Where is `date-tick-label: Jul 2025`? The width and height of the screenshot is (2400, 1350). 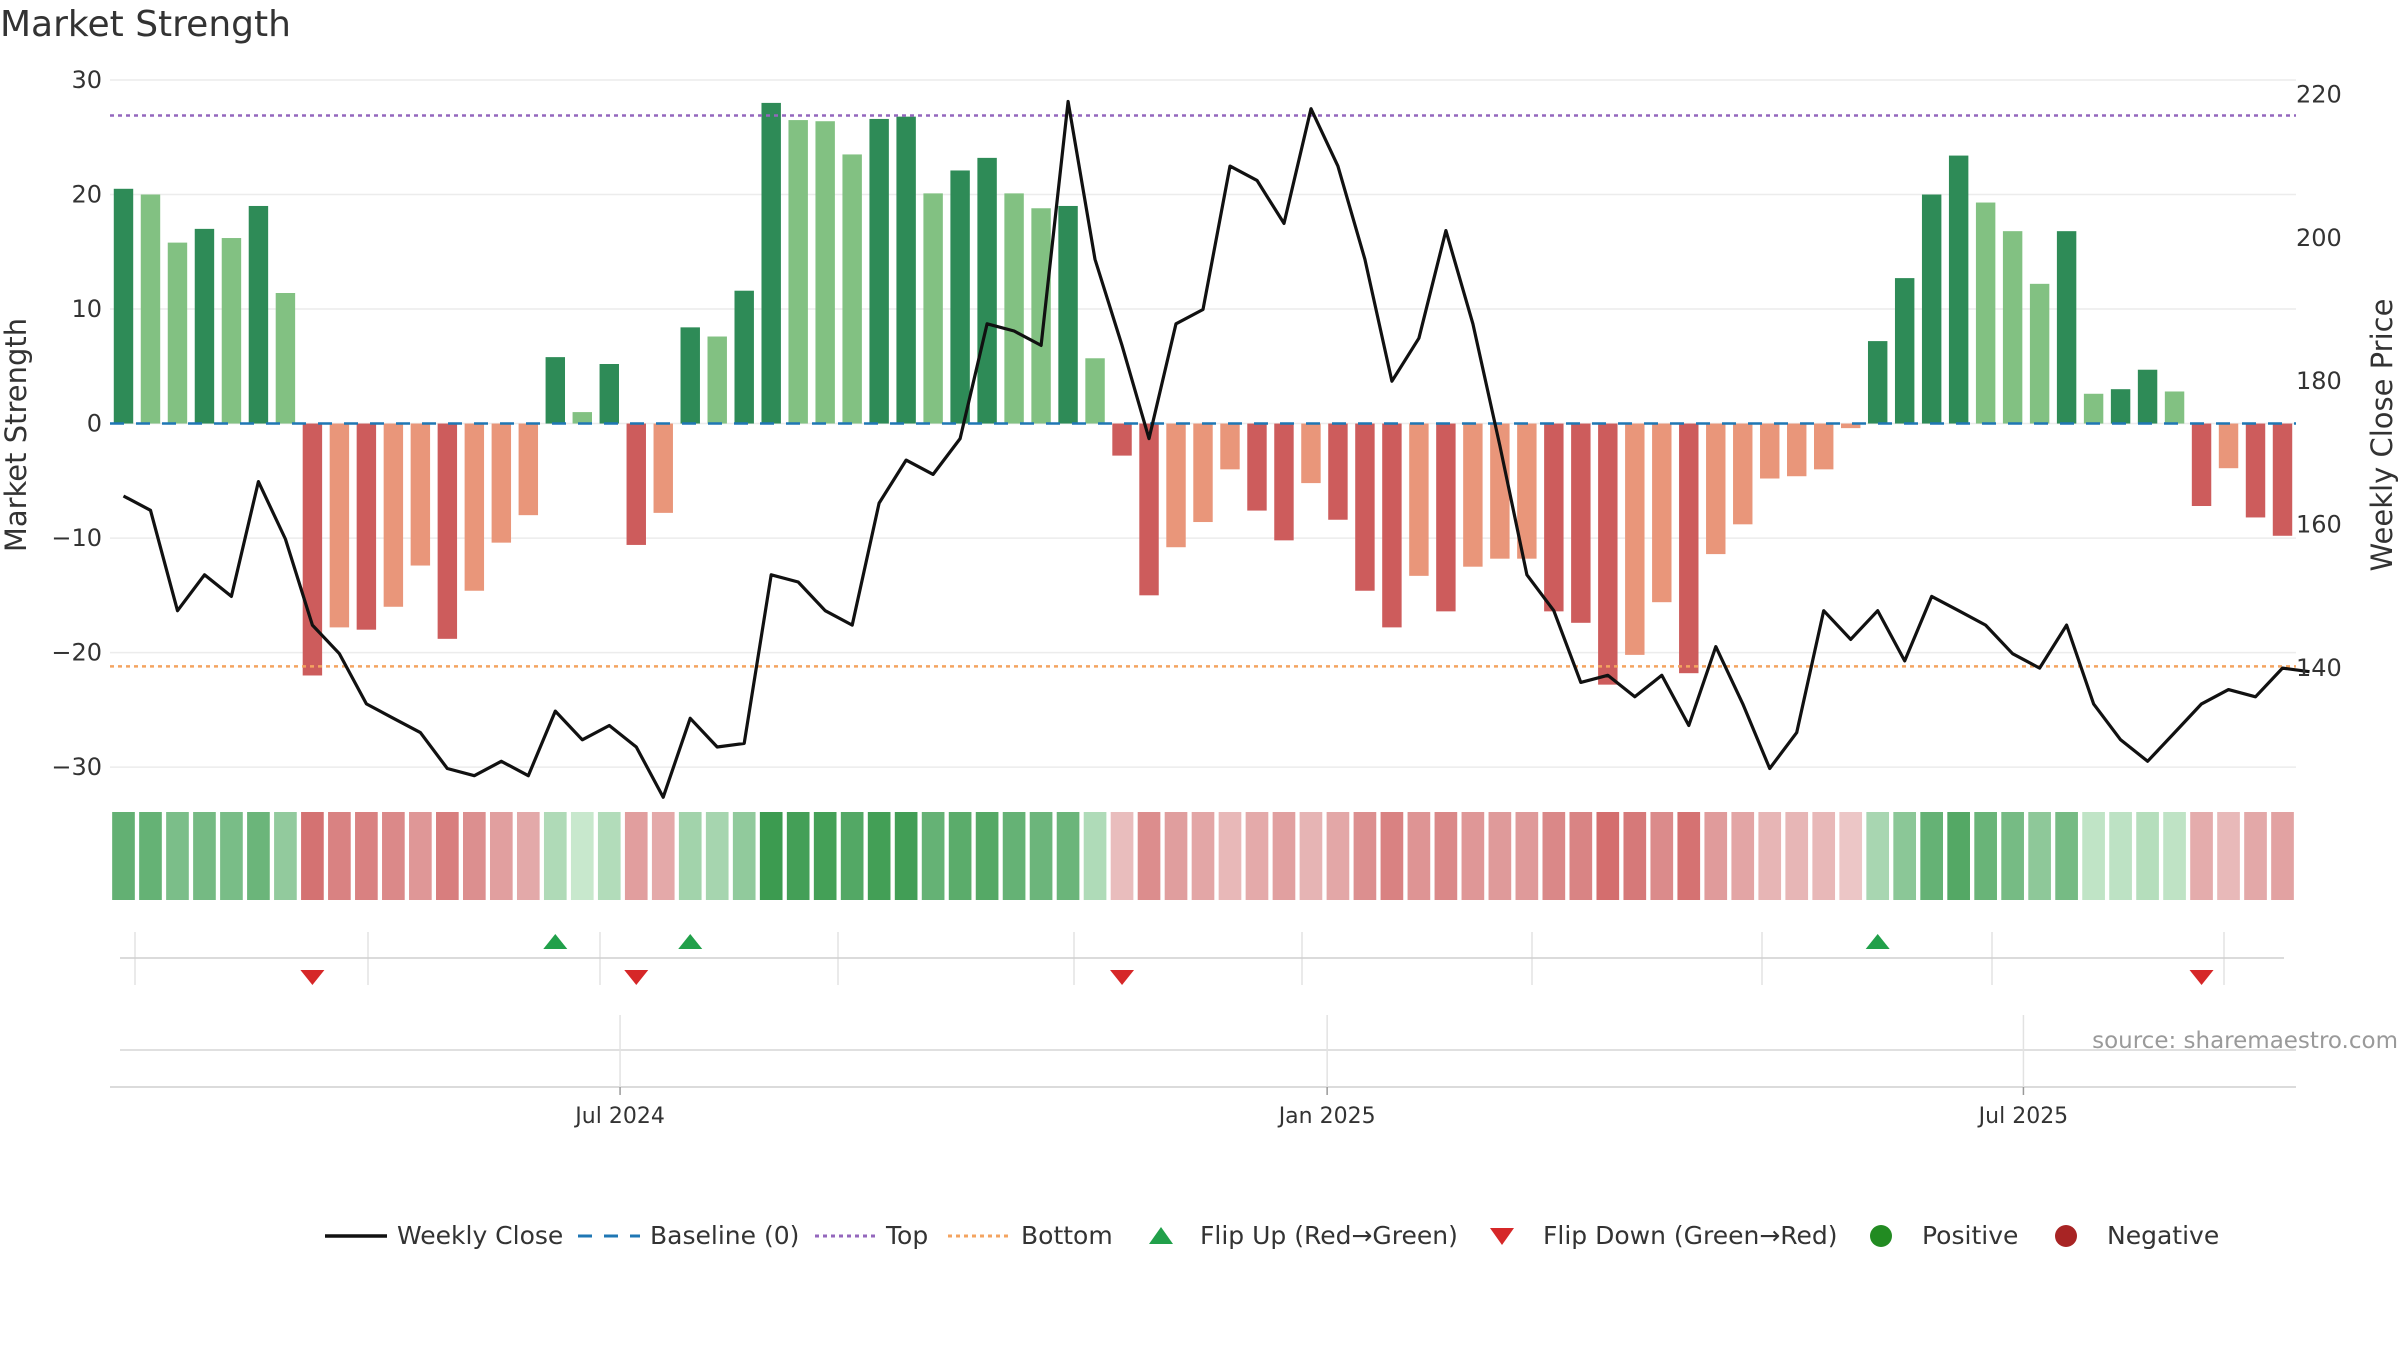 date-tick-label: Jul 2025 is located at coordinates (2023, 1116).